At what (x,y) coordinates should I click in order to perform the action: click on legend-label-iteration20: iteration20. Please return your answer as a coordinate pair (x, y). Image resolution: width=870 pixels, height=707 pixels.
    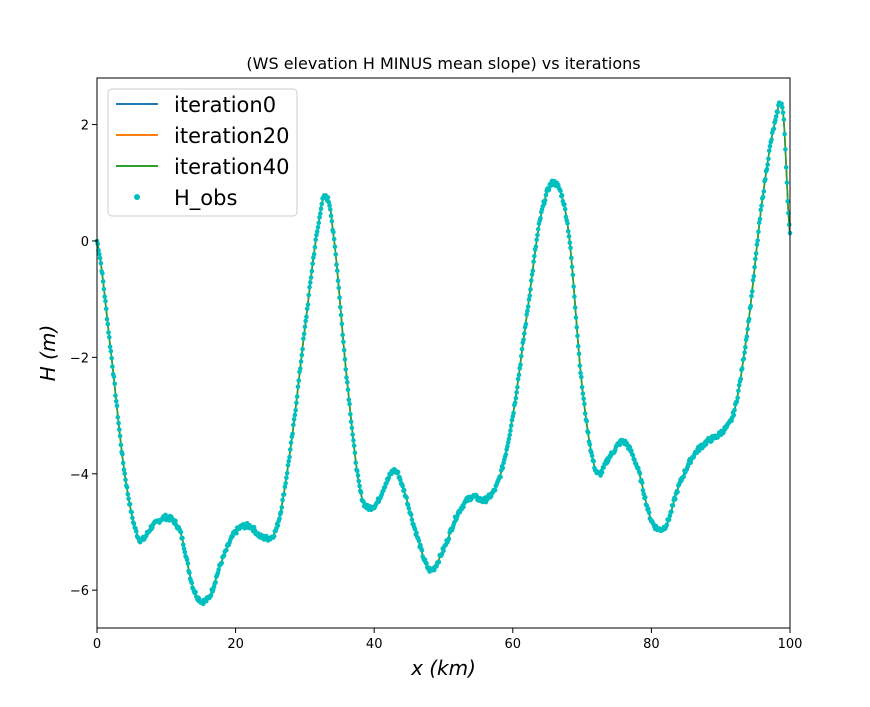
    Looking at the image, I should click on (231, 136).